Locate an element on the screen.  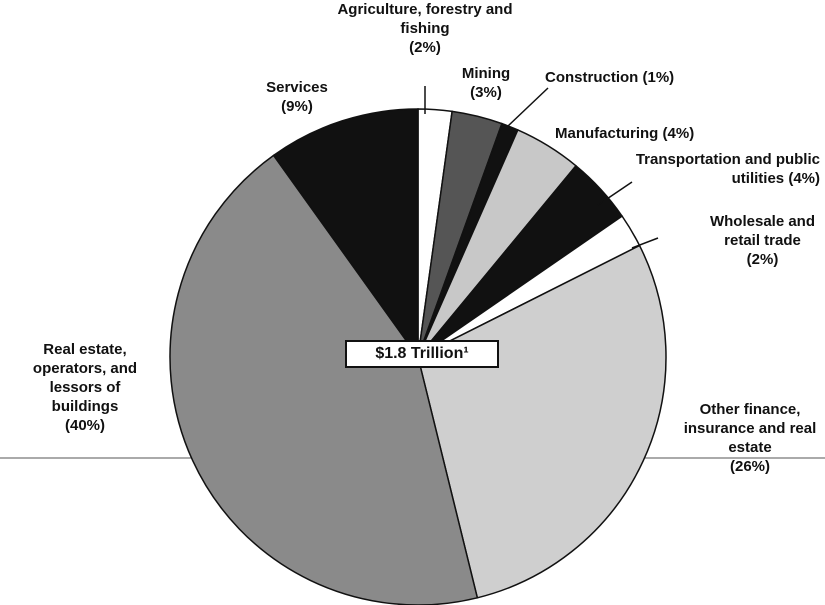
slice-label: Manufacturing (4%) is located at coordinates (665, 133).